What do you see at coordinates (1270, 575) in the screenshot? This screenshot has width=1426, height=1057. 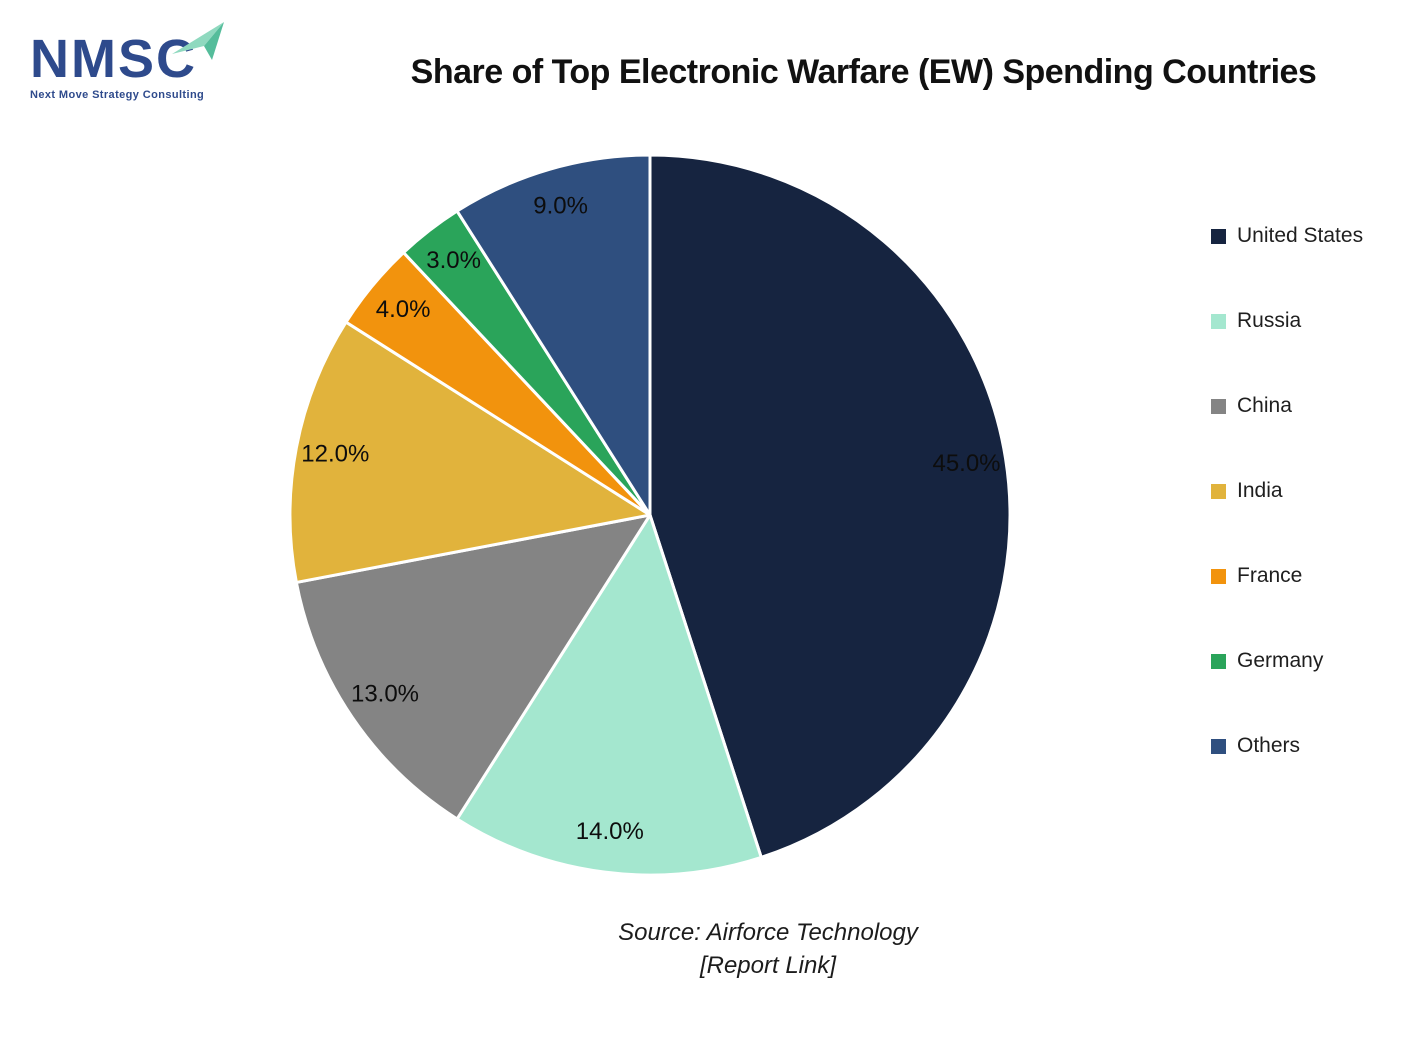 I see `legend-label-france: France` at bounding box center [1270, 575].